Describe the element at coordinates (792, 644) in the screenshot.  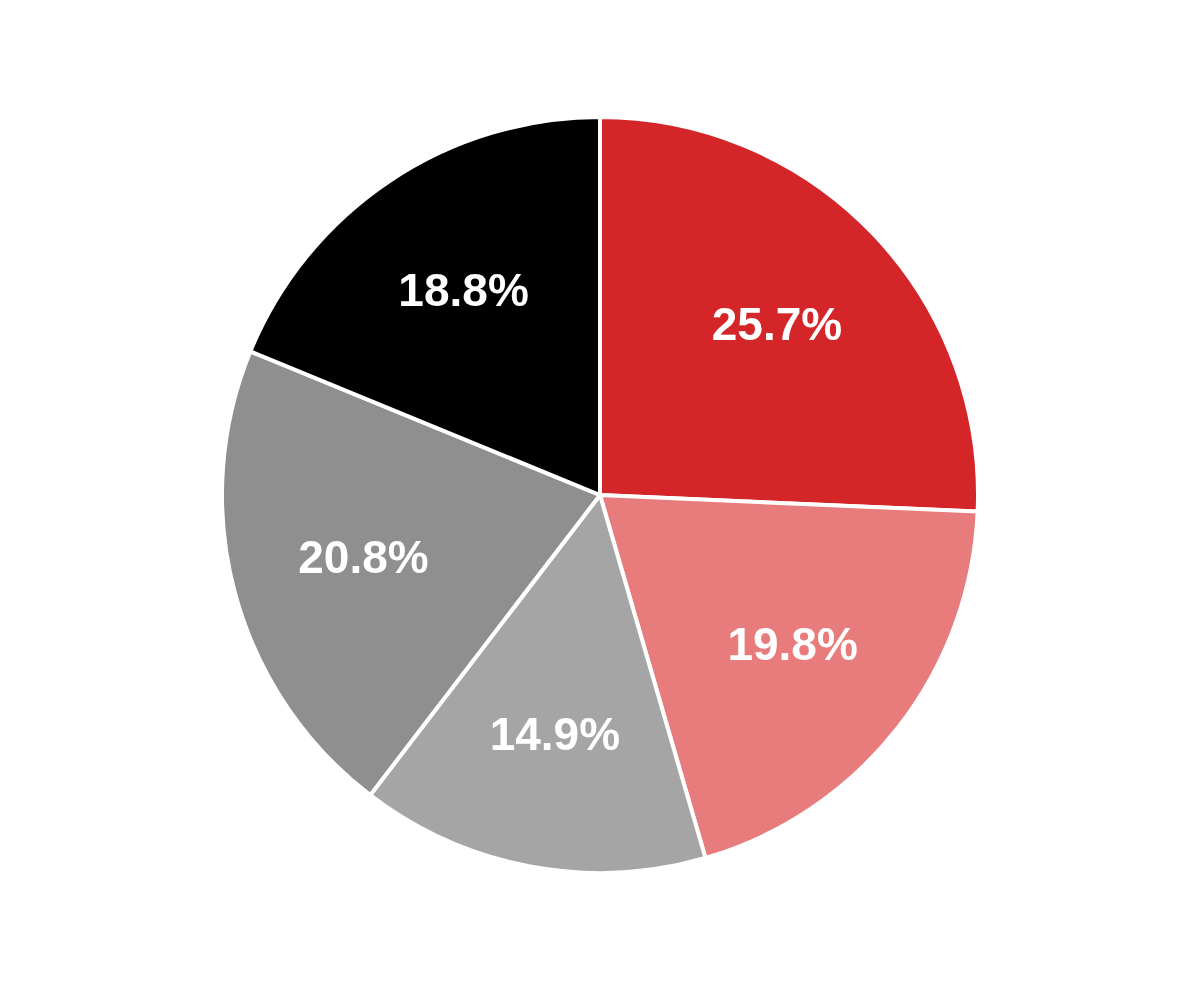
I see `data-label: 19.8%` at that location.